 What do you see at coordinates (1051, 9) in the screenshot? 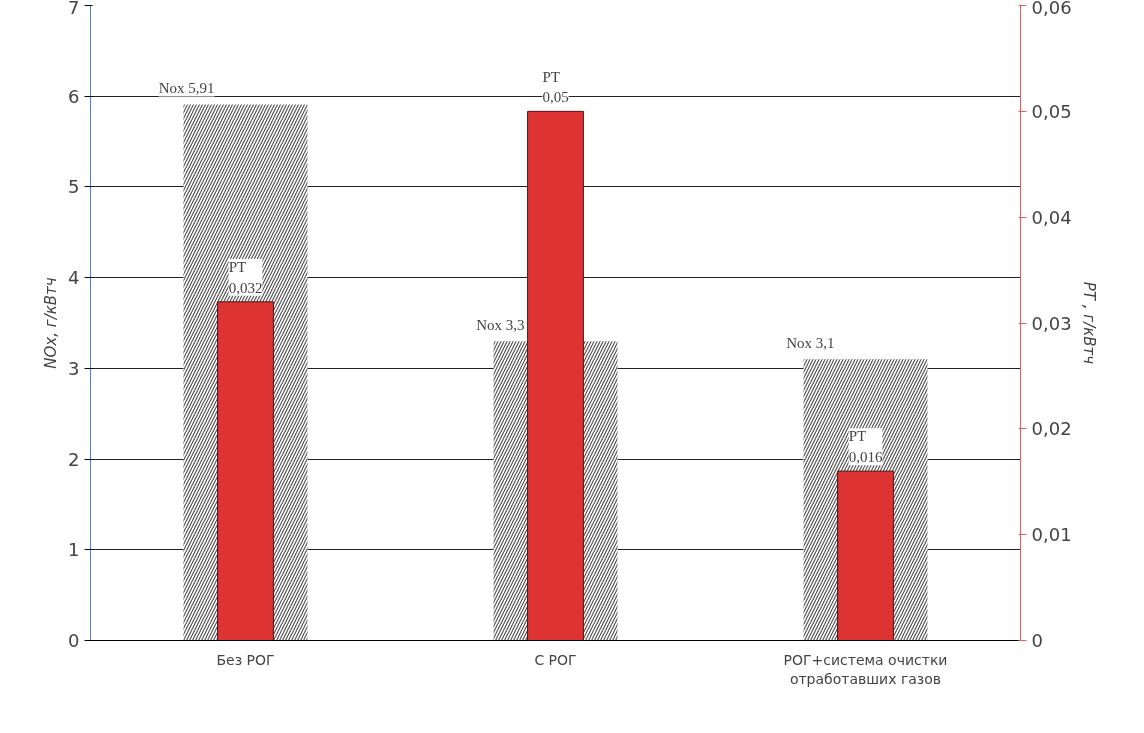
I see `y2-tick-label: 0,06` at bounding box center [1051, 9].